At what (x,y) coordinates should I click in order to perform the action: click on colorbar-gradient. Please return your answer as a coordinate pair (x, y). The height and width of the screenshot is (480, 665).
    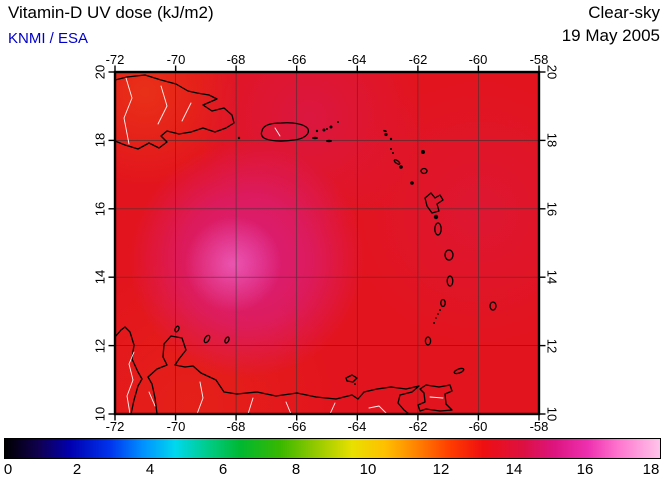
    Looking at the image, I should click on (332, 448).